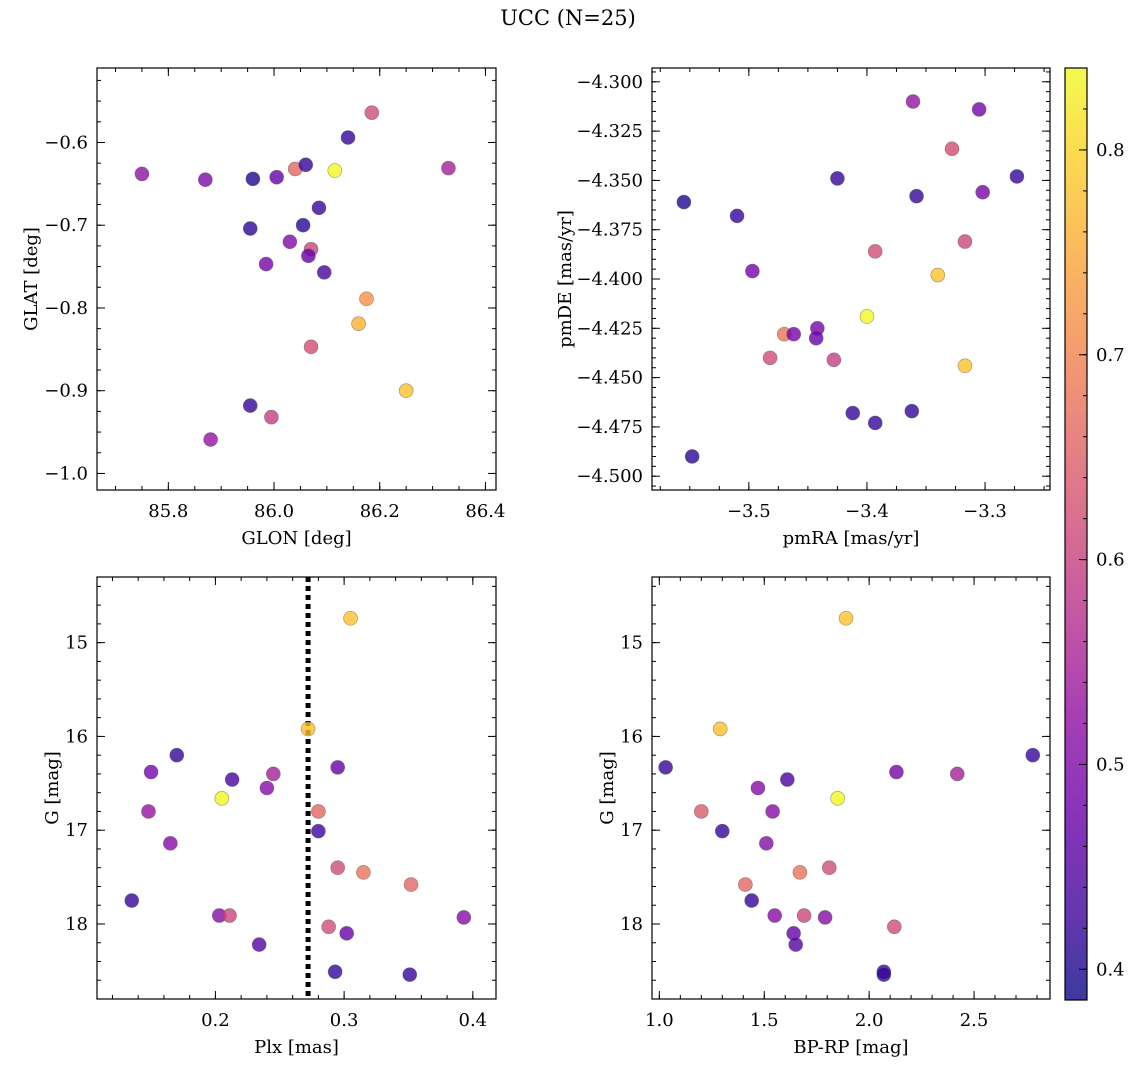 The width and height of the screenshot is (1136, 1067). I want to click on plx-points, so click(298, 796).